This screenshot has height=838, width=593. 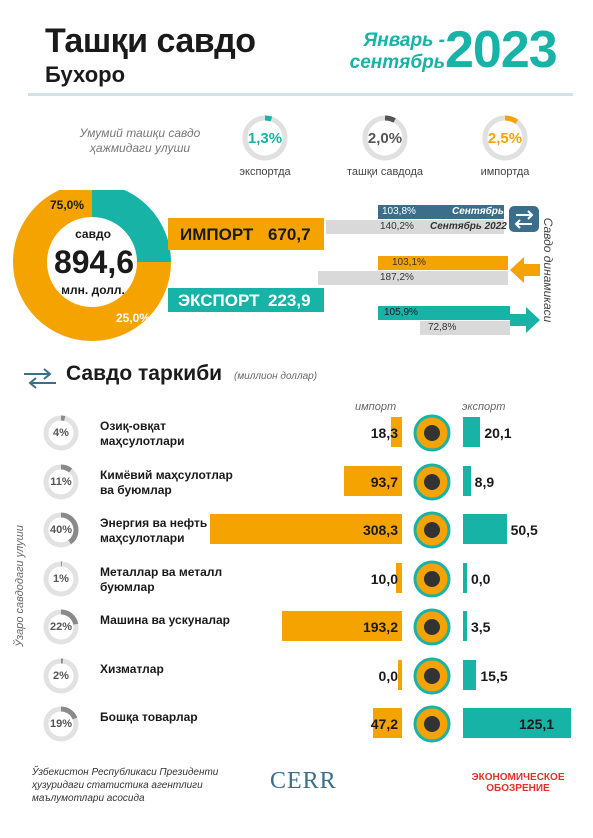 What do you see at coordinates (401, 312) in the screenshot?
I see `export-dyn-current: 105,9%` at bounding box center [401, 312].